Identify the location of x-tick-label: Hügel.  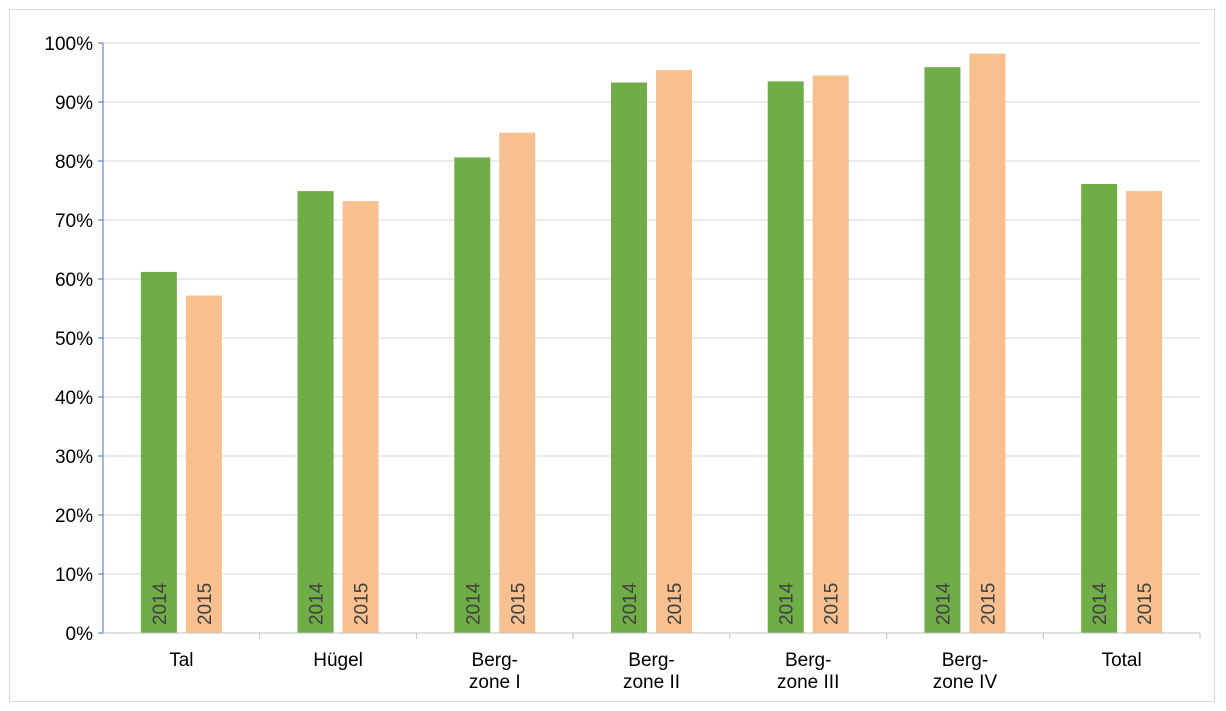
(338, 660).